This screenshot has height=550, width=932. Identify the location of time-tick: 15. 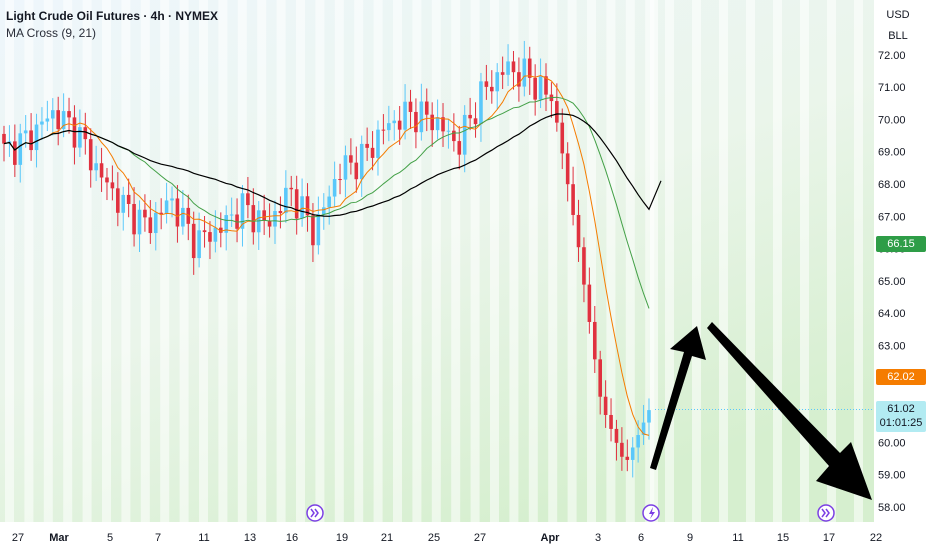
(783, 538).